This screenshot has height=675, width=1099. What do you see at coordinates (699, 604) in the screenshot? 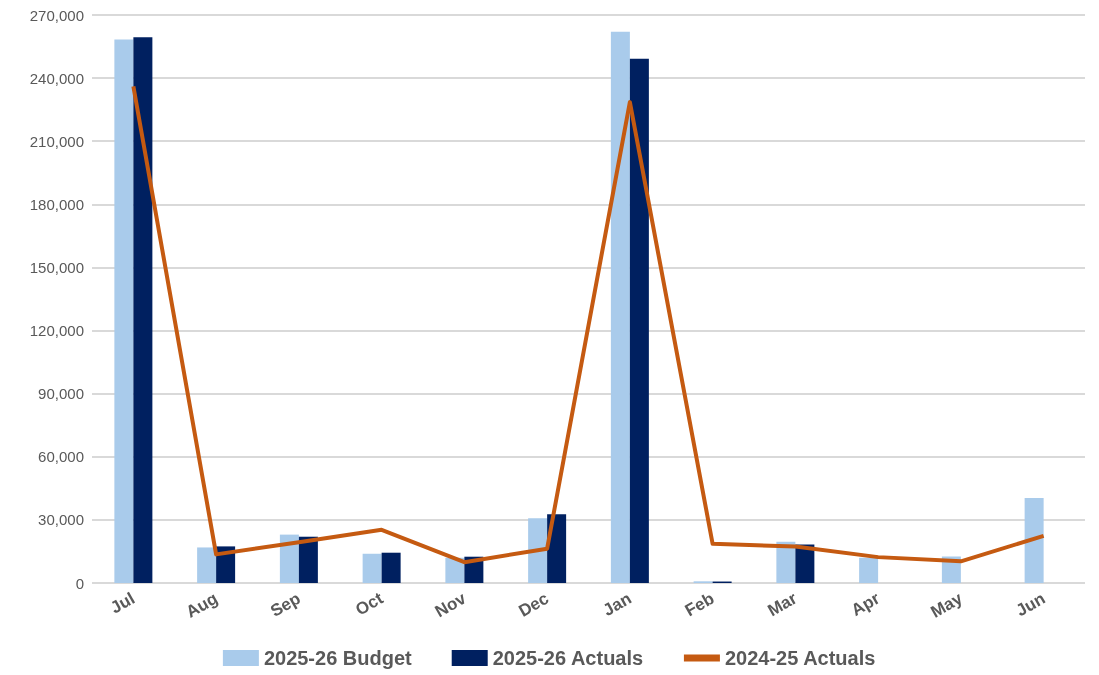
I see `x-tick-label: Feb` at bounding box center [699, 604].